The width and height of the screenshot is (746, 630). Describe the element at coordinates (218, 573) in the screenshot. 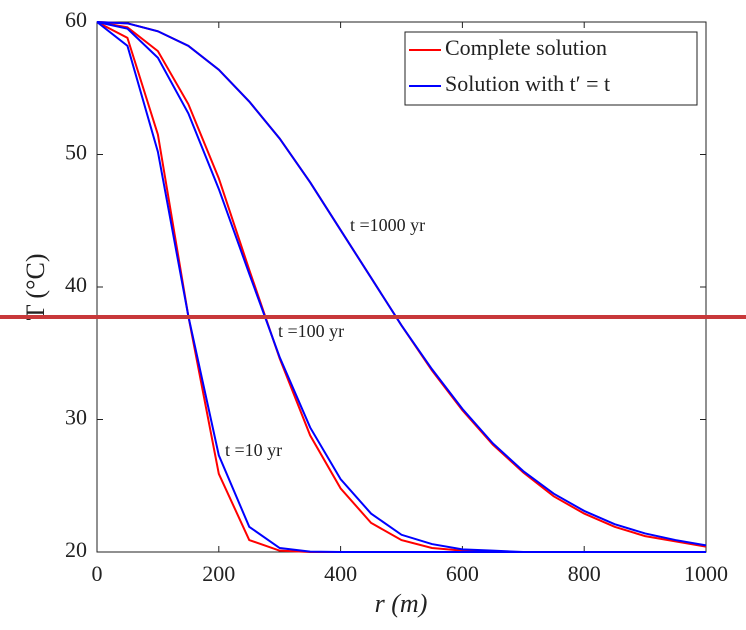

I see `x-tick-label: 200` at that location.